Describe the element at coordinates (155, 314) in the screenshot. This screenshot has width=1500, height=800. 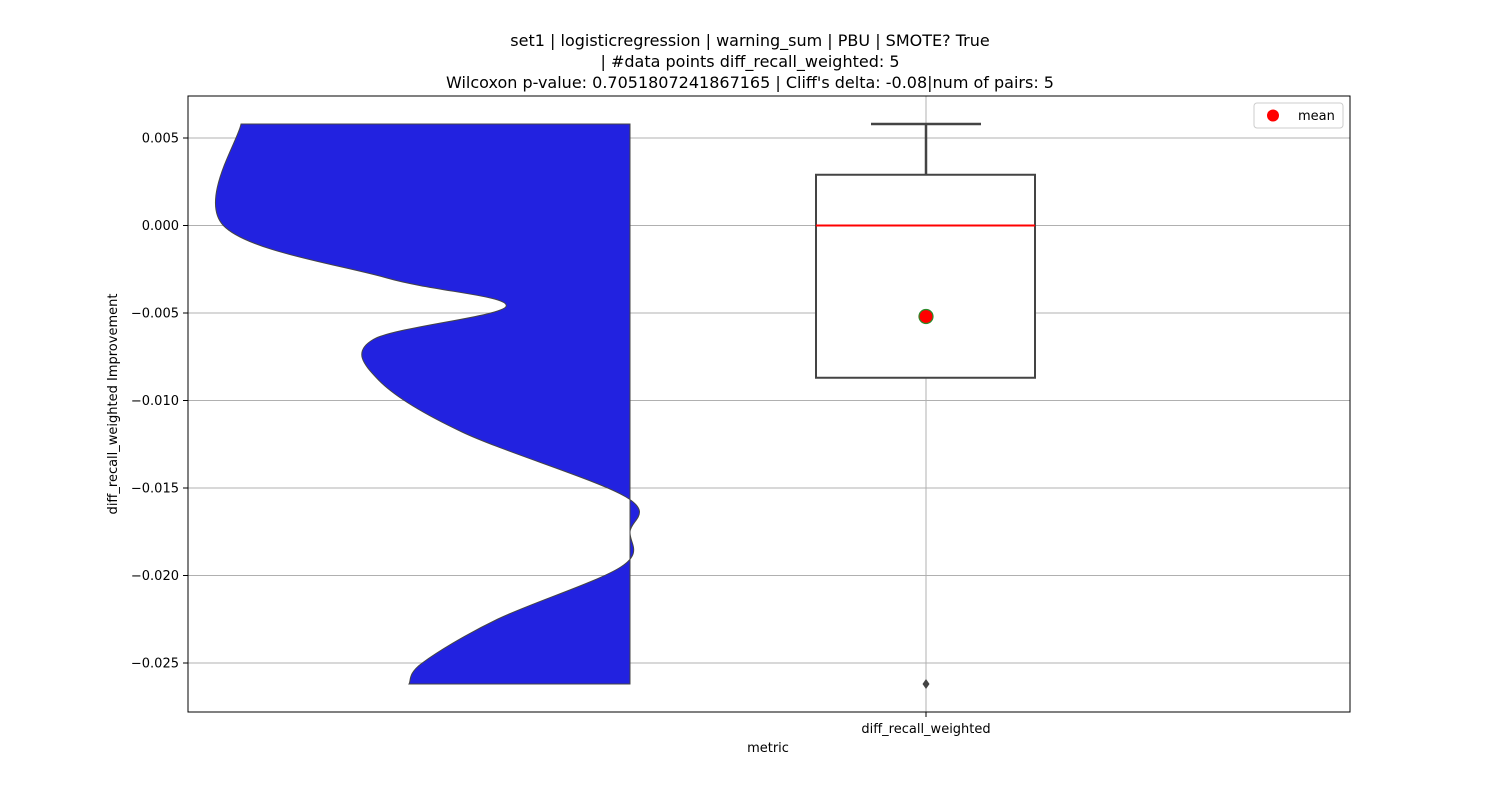
I see `y-tick-label: −0.005` at that location.